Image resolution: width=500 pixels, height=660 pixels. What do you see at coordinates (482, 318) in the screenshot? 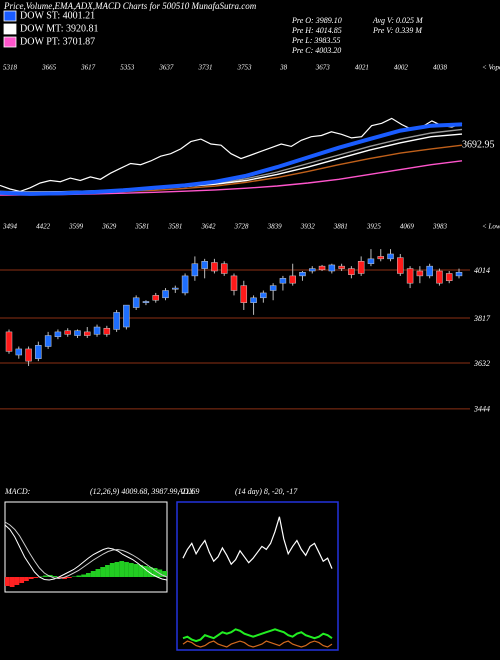
I see `y-tick-label: 3817` at bounding box center [482, 318].